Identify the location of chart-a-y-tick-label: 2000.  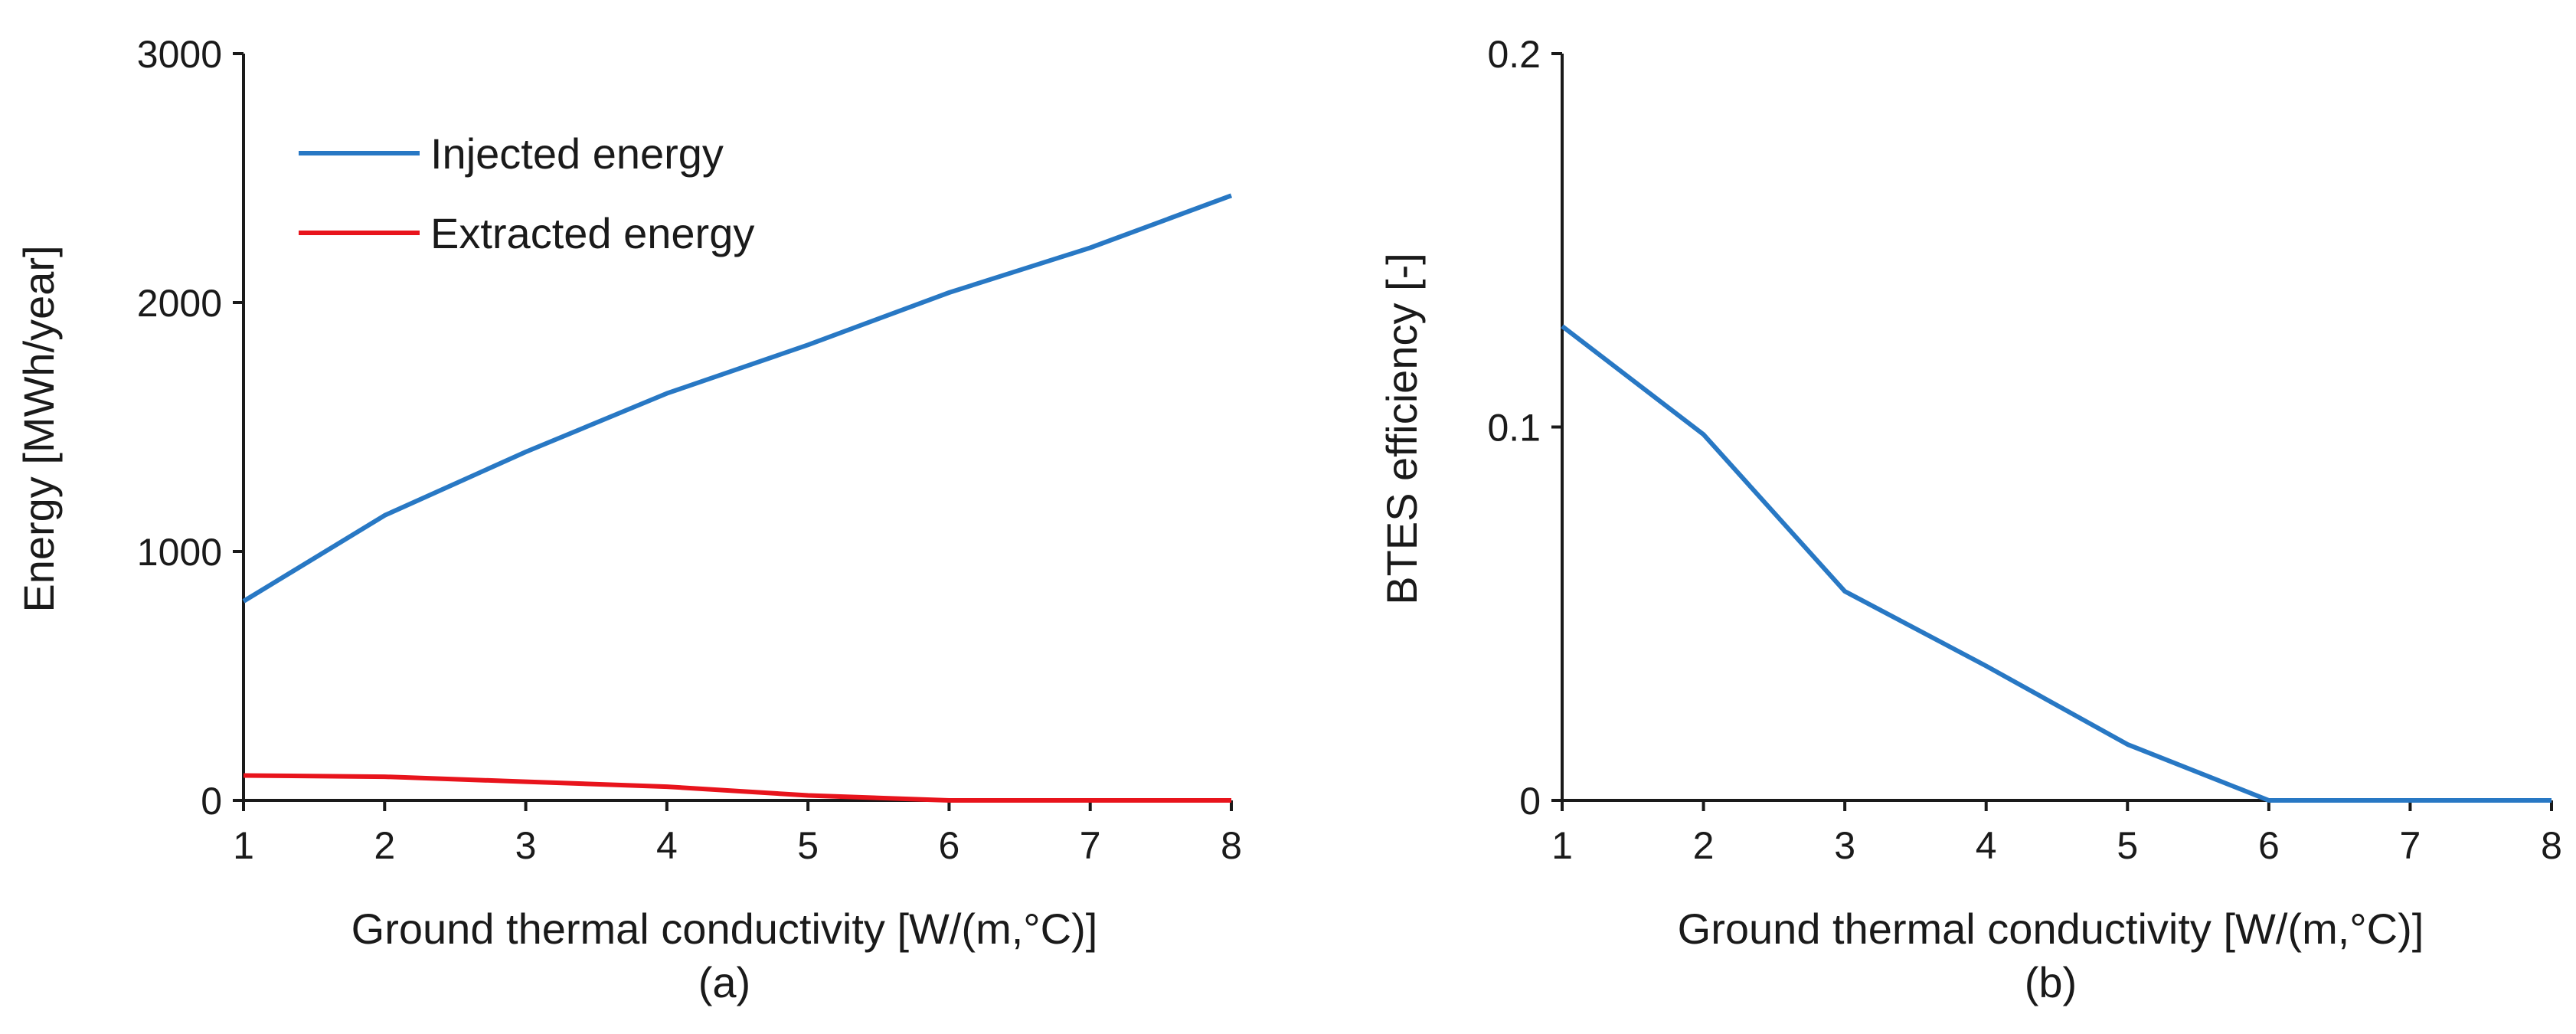
(179, 303).